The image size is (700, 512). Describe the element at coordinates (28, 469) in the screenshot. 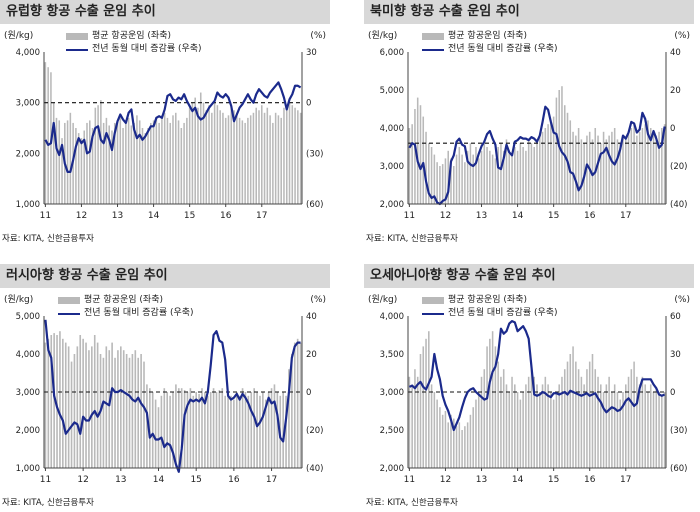

I see `left-tick-label: 1,000` at that location.